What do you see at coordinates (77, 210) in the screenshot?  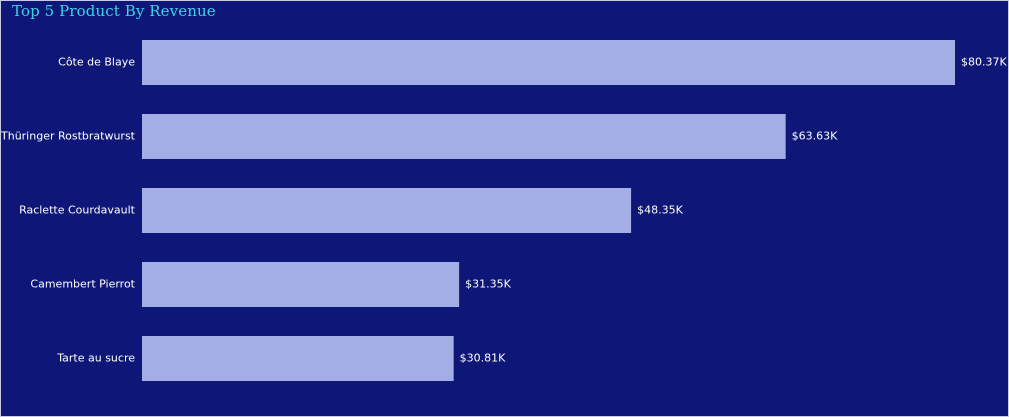 I see `category-label-3: Raclette Courdavault` at bounding box center [77, 210].